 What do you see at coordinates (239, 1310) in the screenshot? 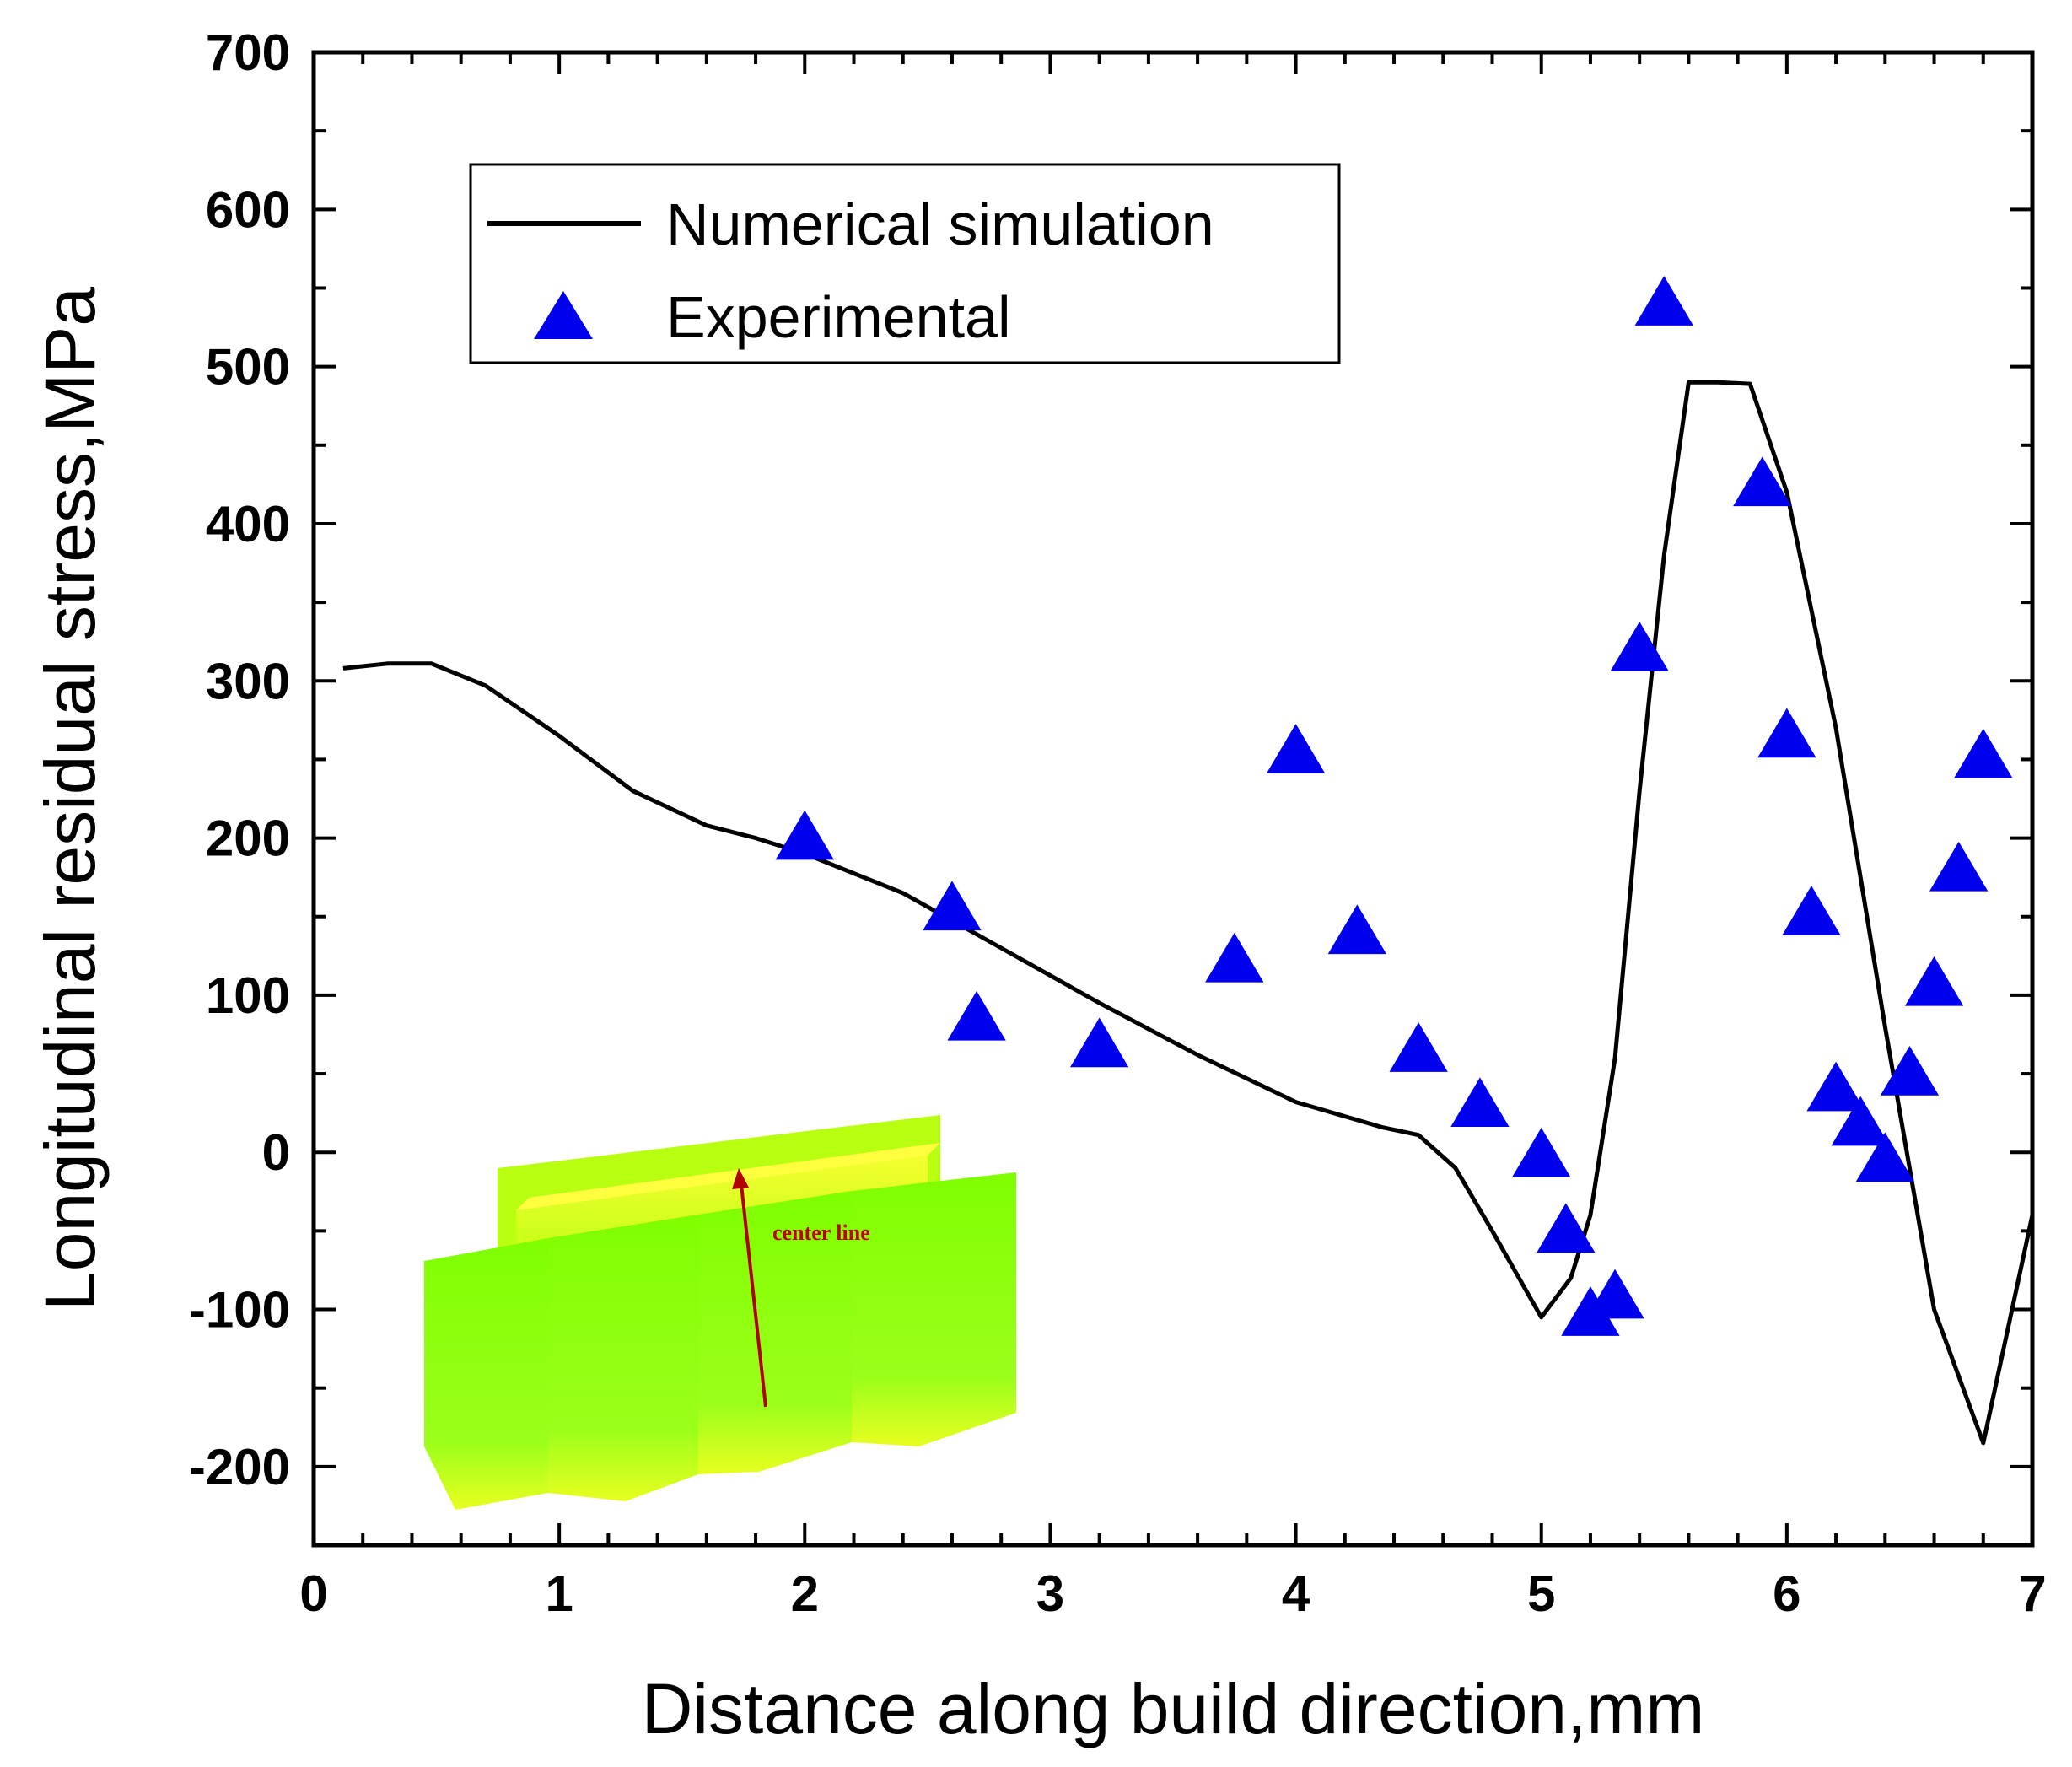
I see `y-tick-label: -100` at bounding box center [239, 1310].